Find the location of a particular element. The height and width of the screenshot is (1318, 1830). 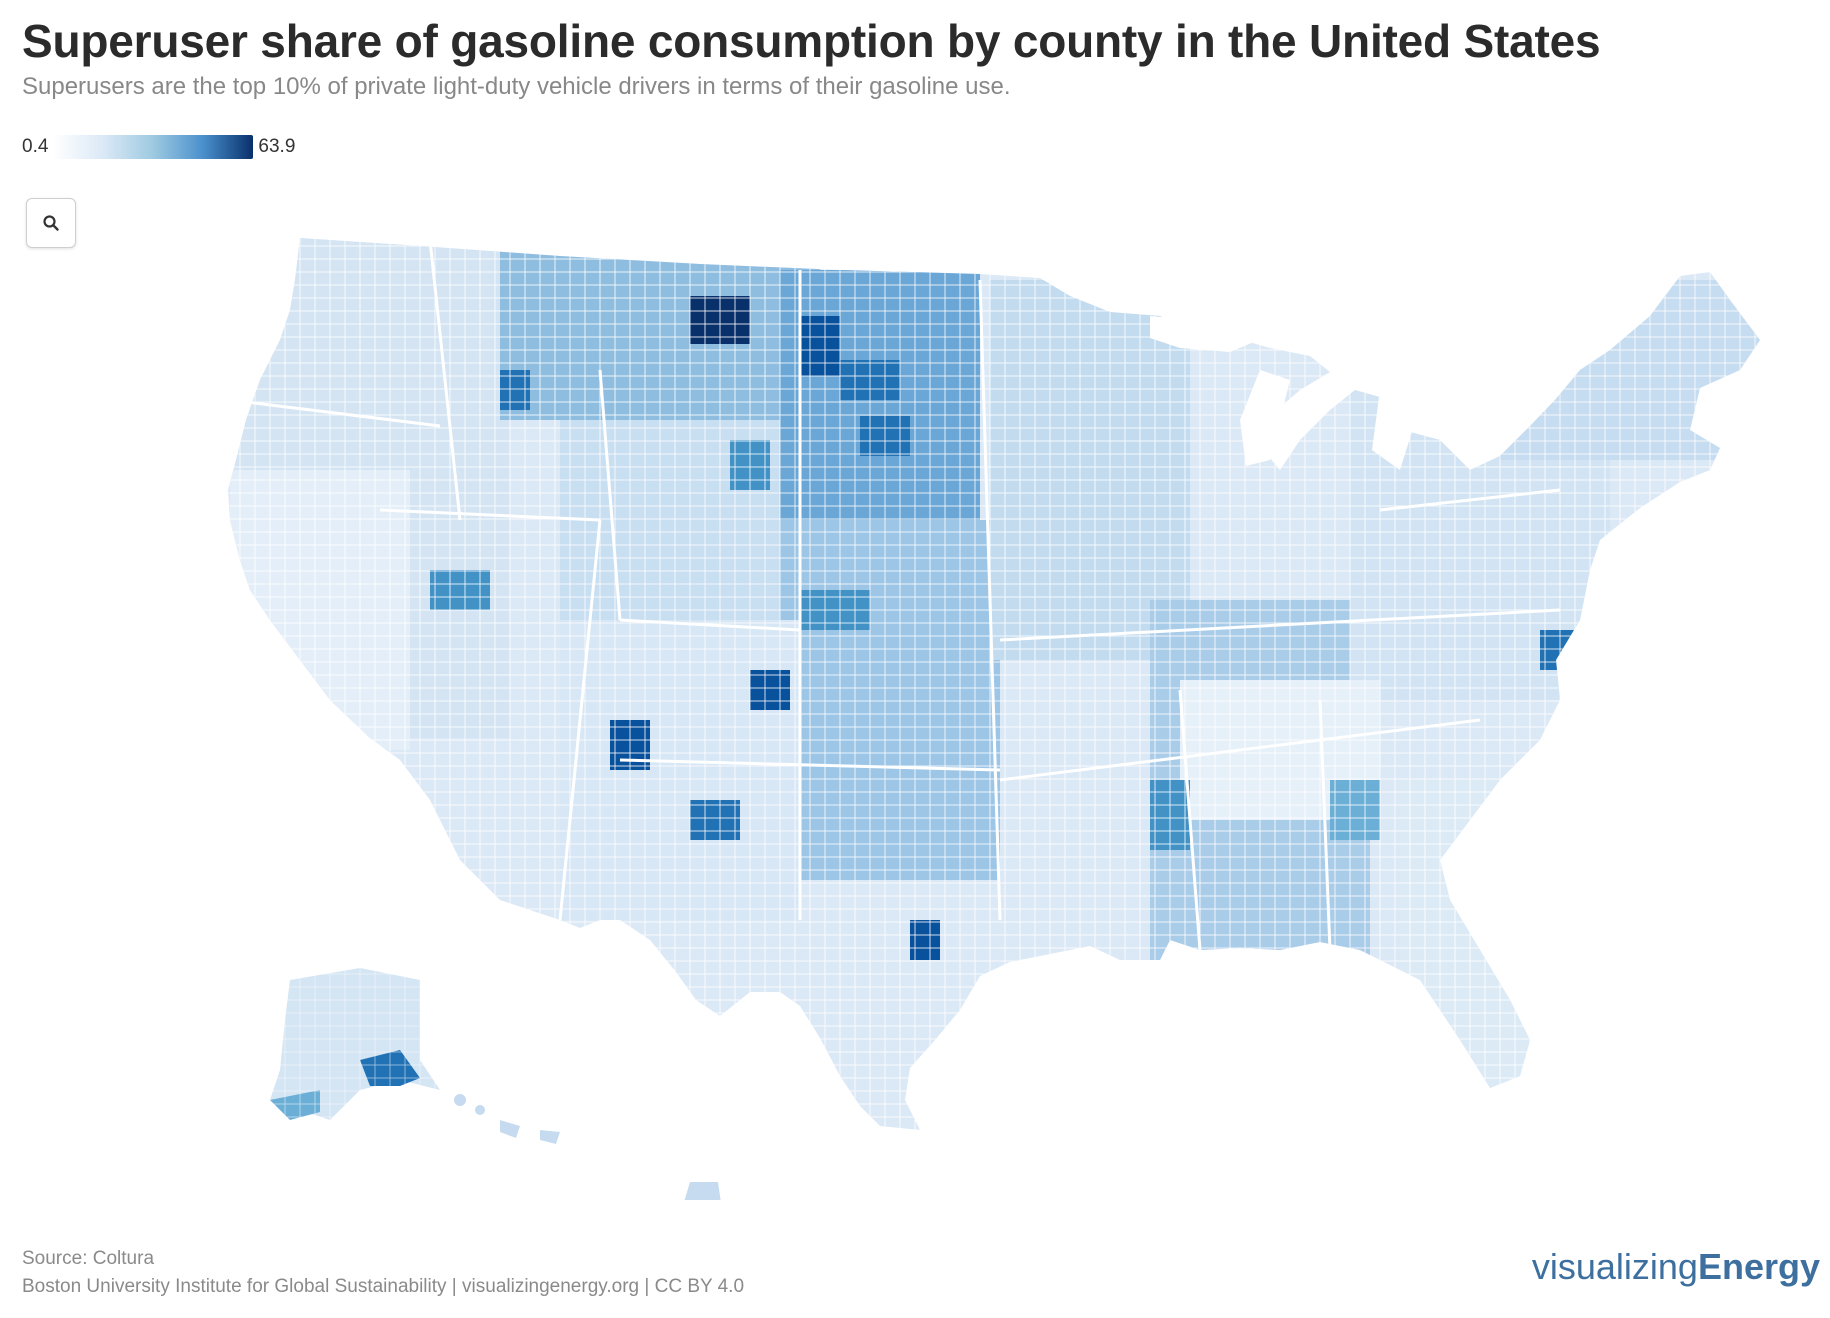

brand-bold-text: Energy is located at coordinates (1758, 1266).